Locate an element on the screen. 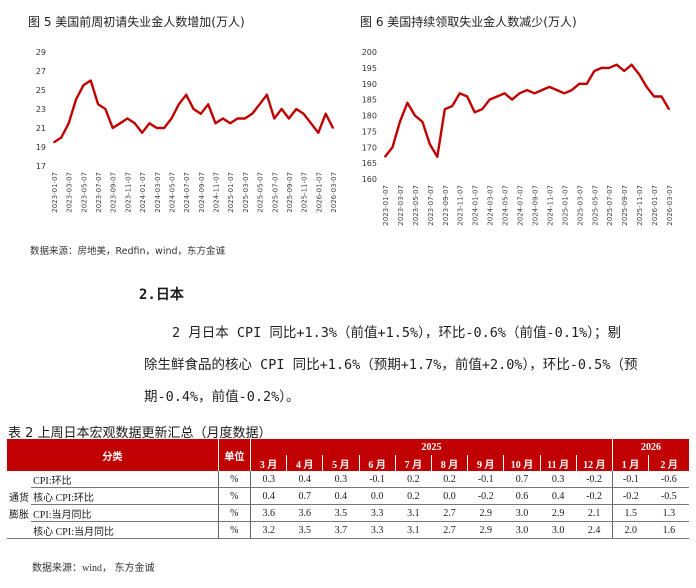 The height and width of the screenshot is (588, 696). value-cell: 2.0 is located at coordinates (630, 530).